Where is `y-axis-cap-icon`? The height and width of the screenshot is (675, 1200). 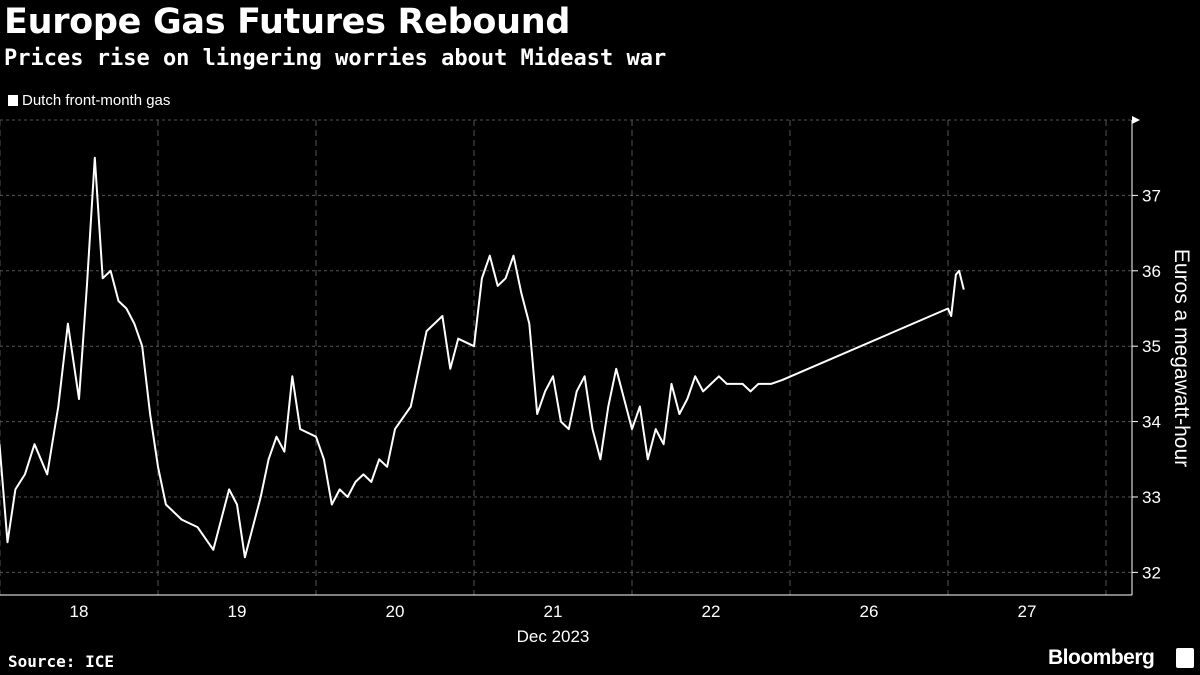
y-axis-cap-icon is located at coordinates (1136, 120).